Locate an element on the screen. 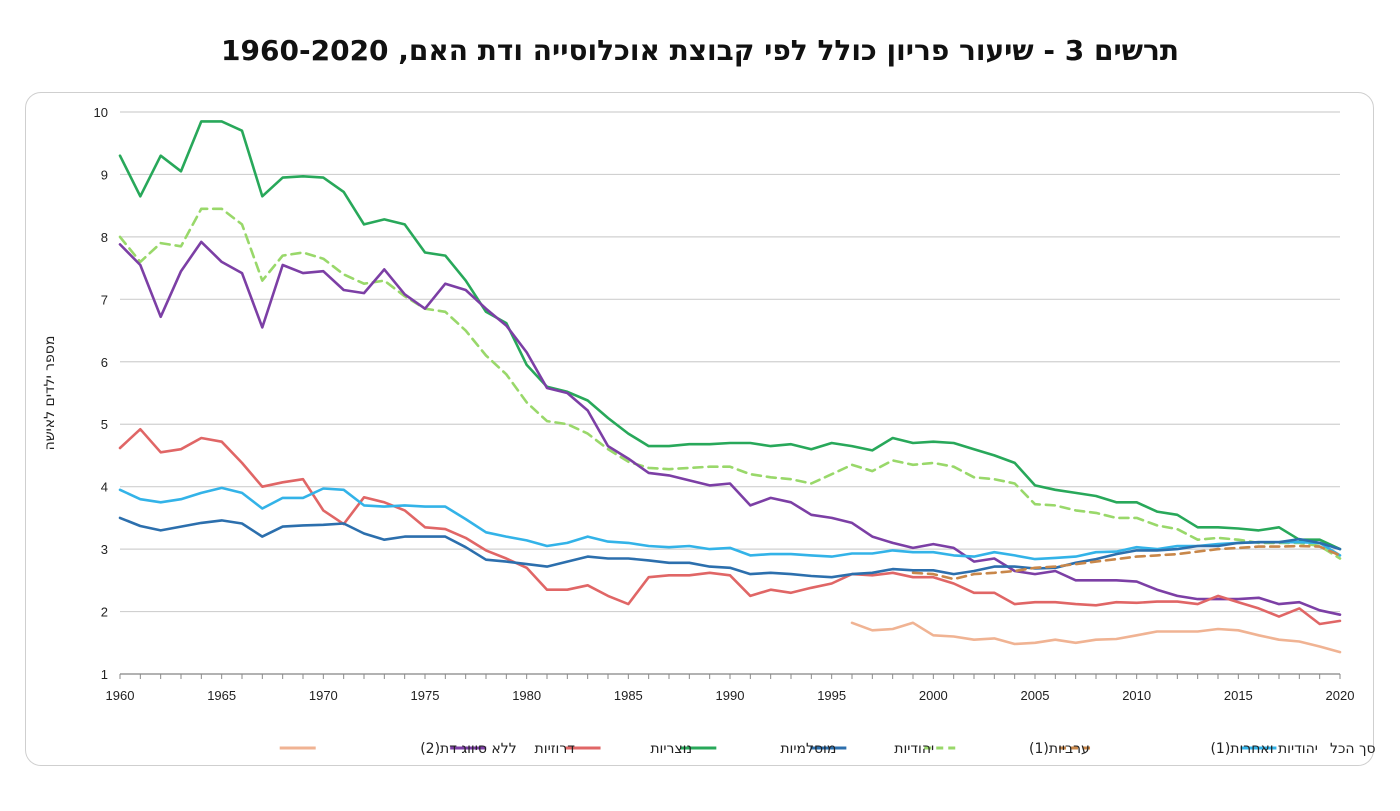 The image size is (1400, 811). y-axis-label: מספר ילדים לאישה is located at coordinates (50, 393).